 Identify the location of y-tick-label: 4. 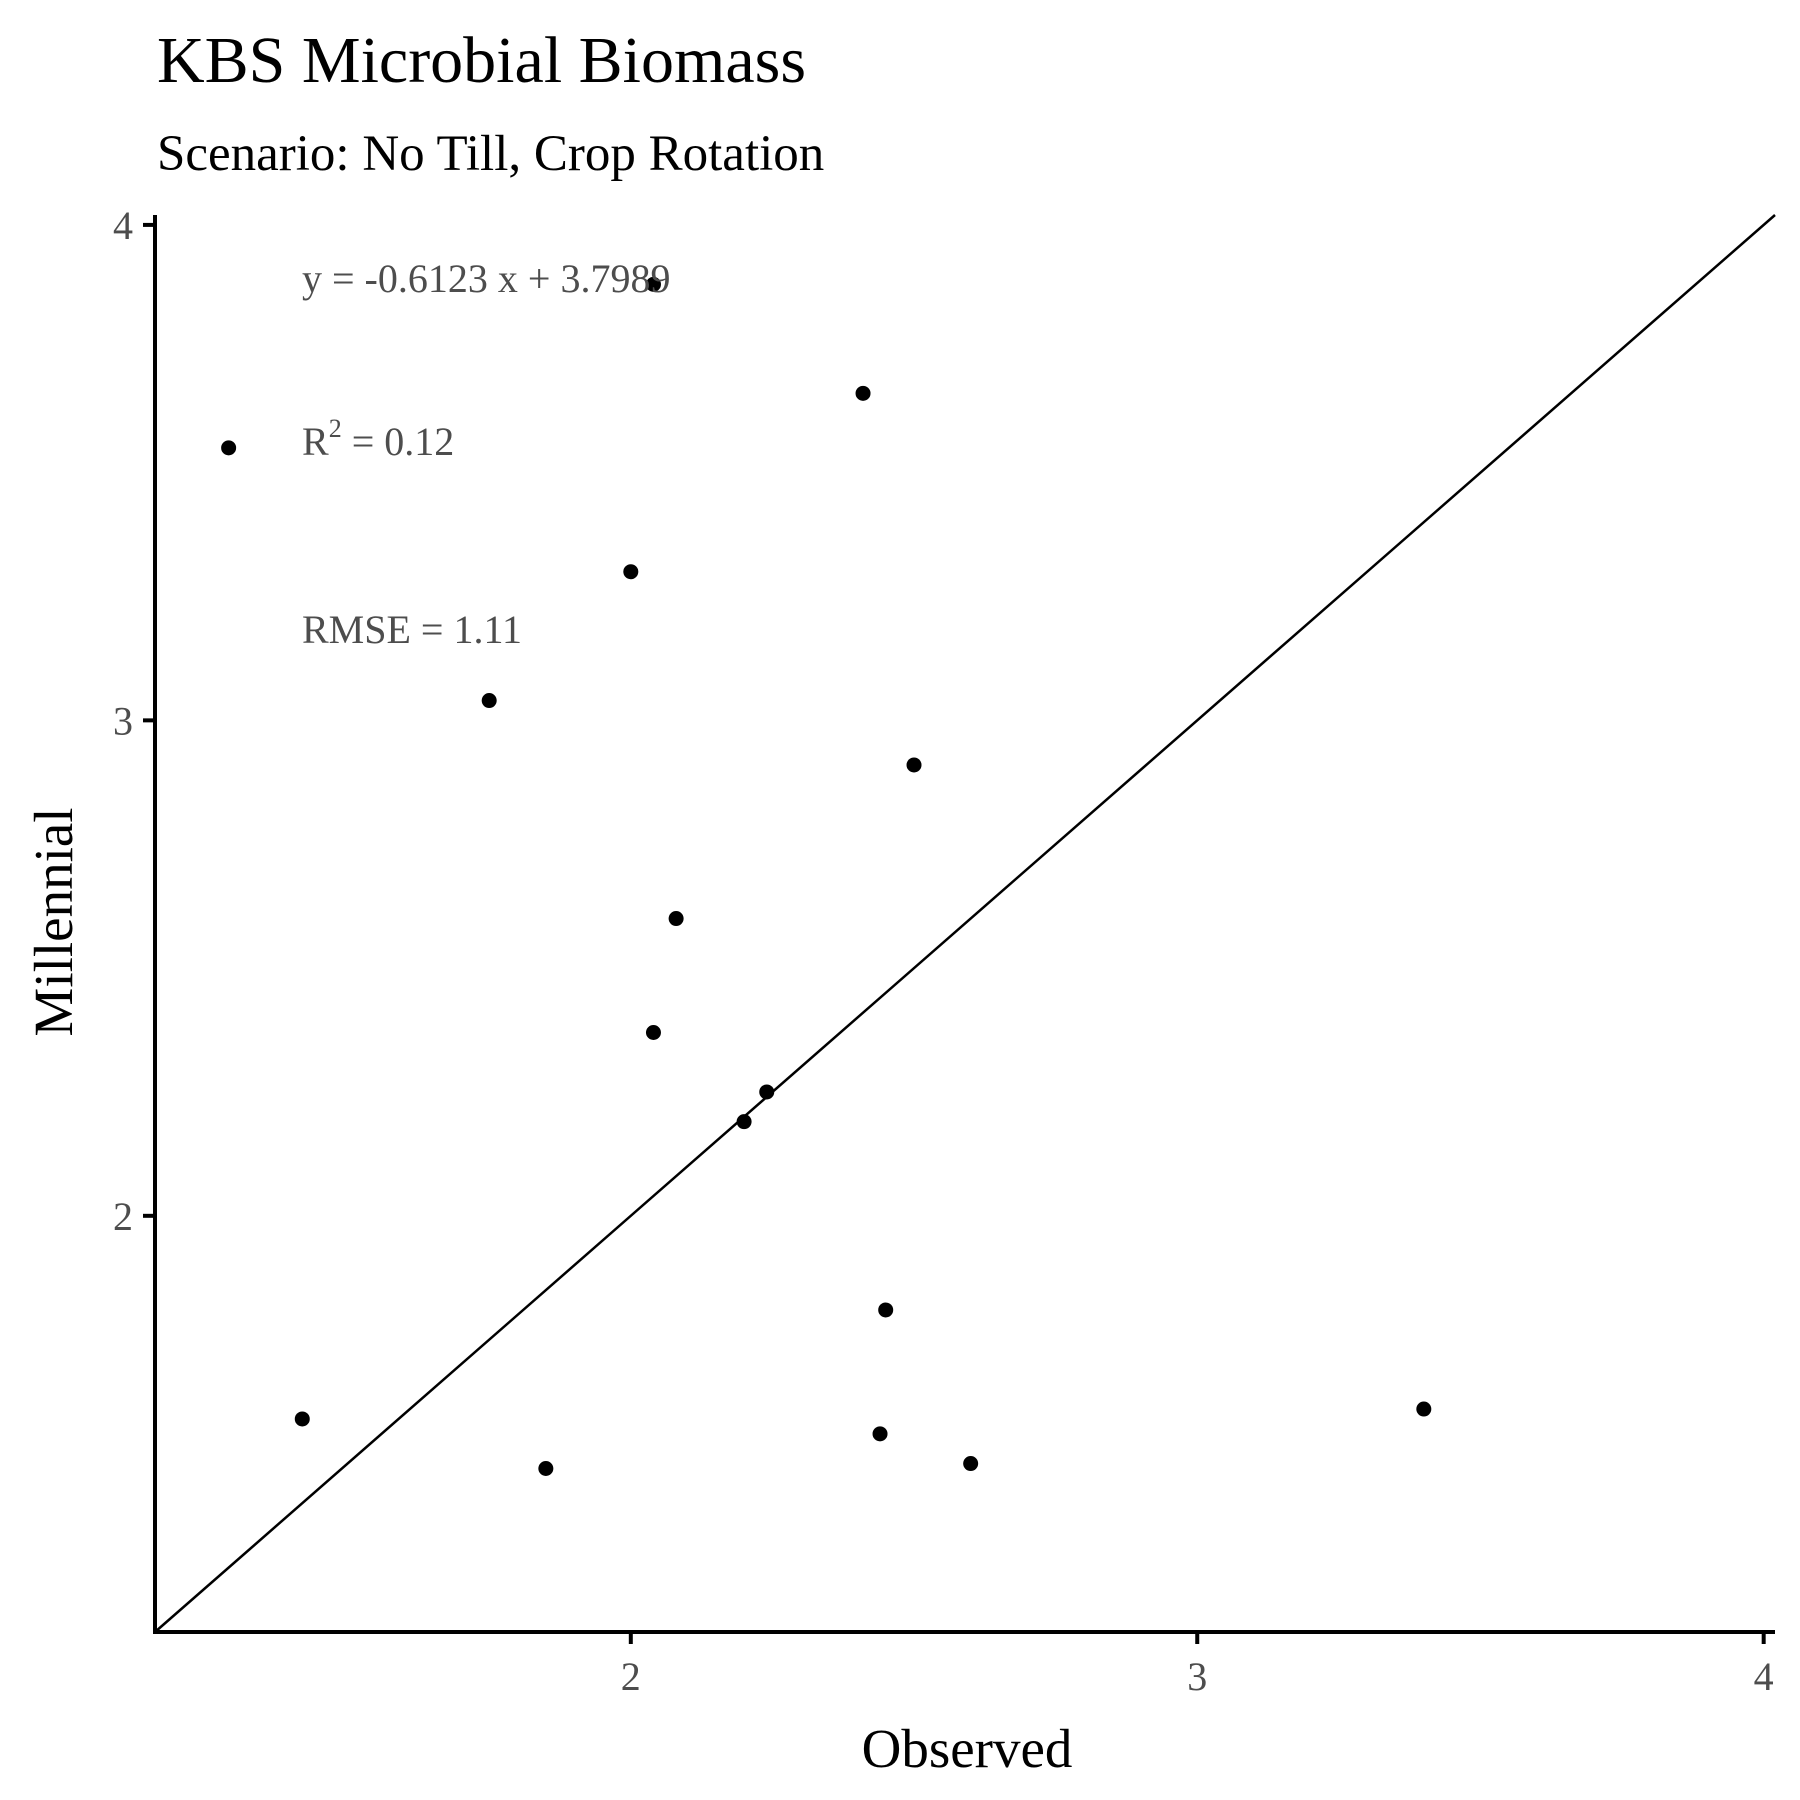
(123, 225).